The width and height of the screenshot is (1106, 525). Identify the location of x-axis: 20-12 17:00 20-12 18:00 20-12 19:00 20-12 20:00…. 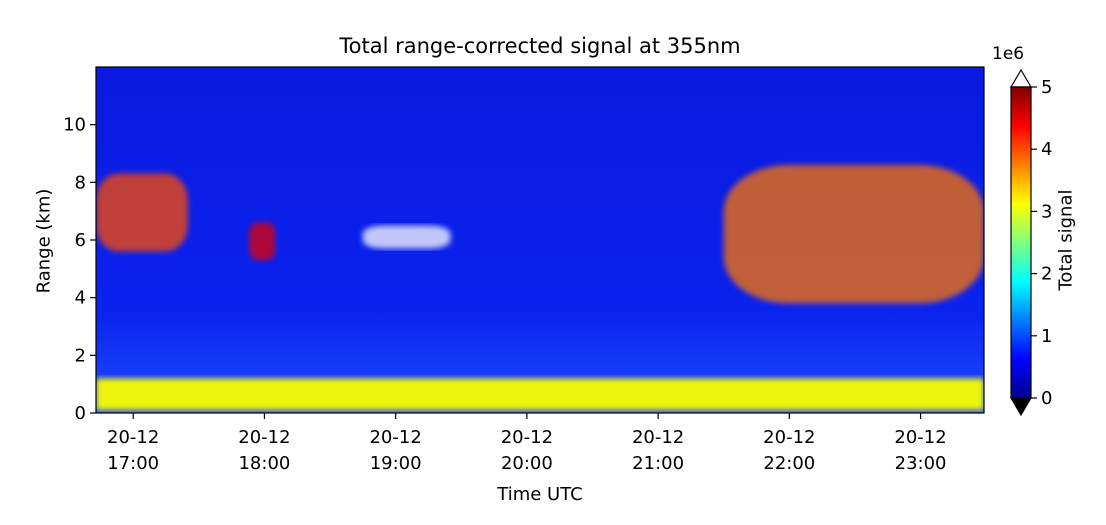
(527, 443).